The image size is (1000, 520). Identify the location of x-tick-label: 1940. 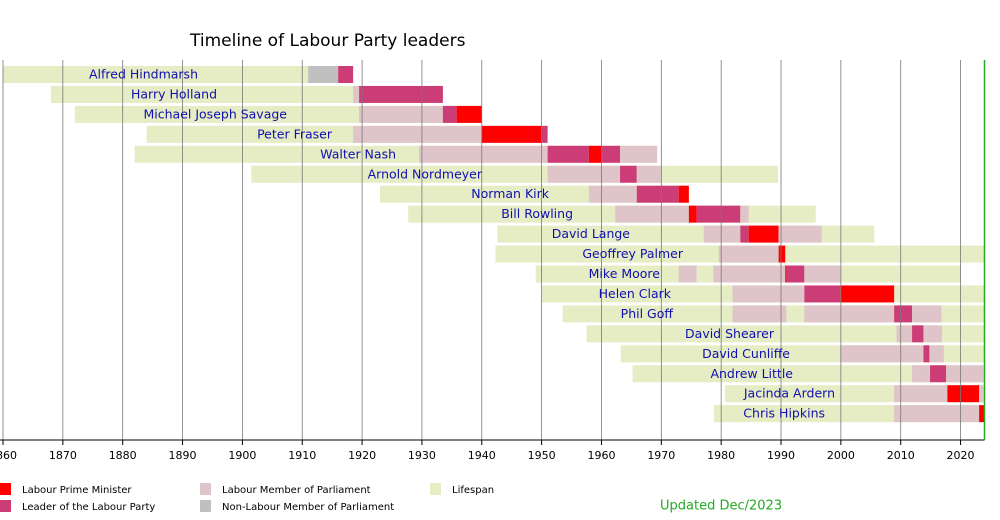
(482, 455).